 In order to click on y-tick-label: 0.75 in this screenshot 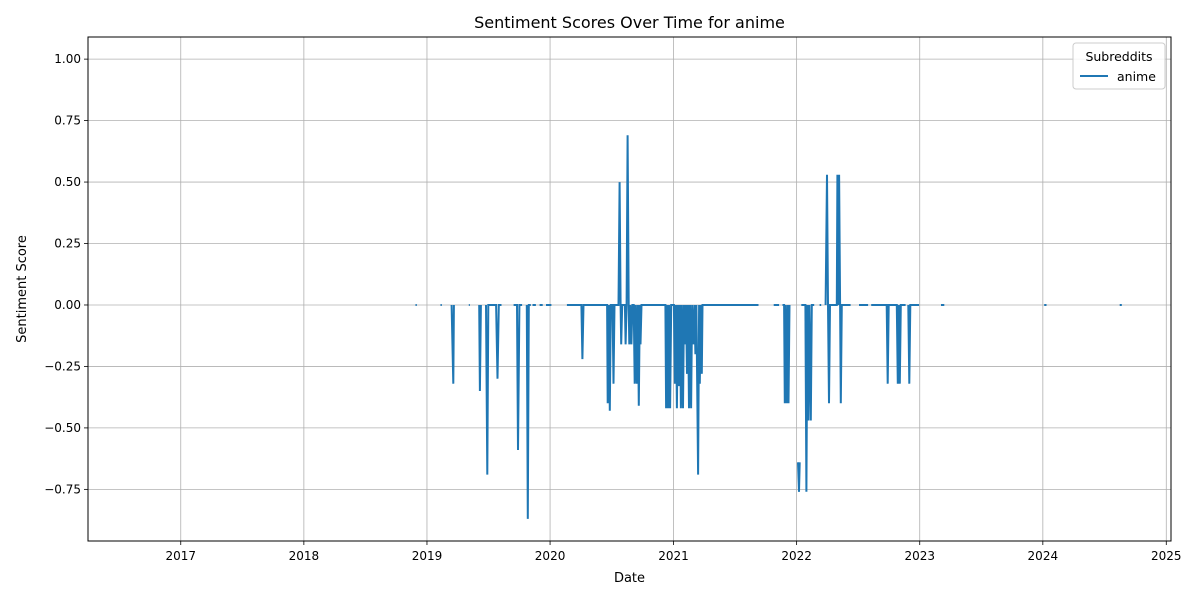, I will do `click(67, 121)`.